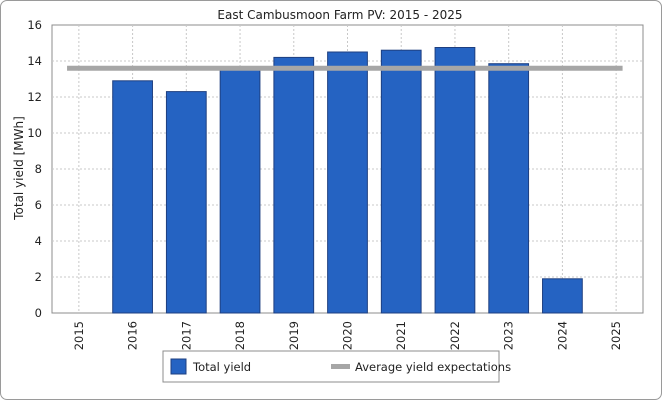 The height and width of the screenshot is (400, 662). Describe the element at coordinates (186, 202) in the screenshot. I see `bar-2017` at that location.